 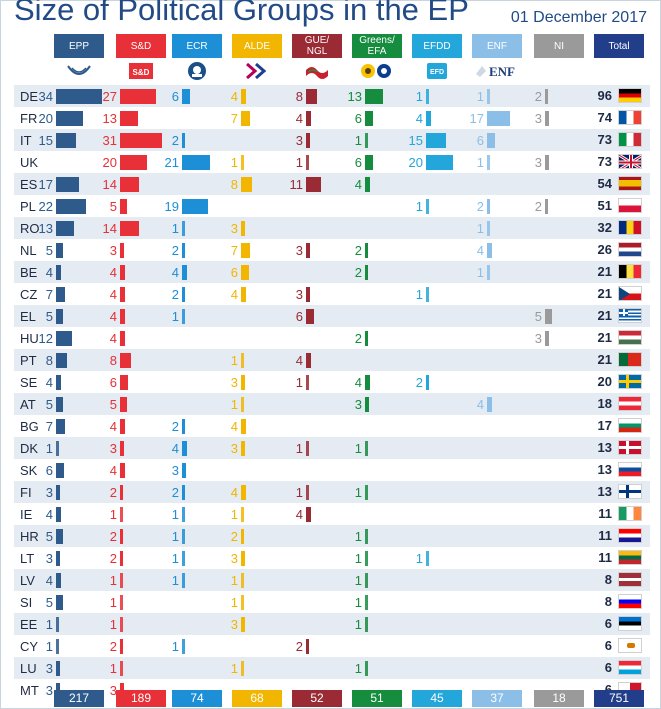 I want to click on flag-se-icon, so click(x=630, y=381).